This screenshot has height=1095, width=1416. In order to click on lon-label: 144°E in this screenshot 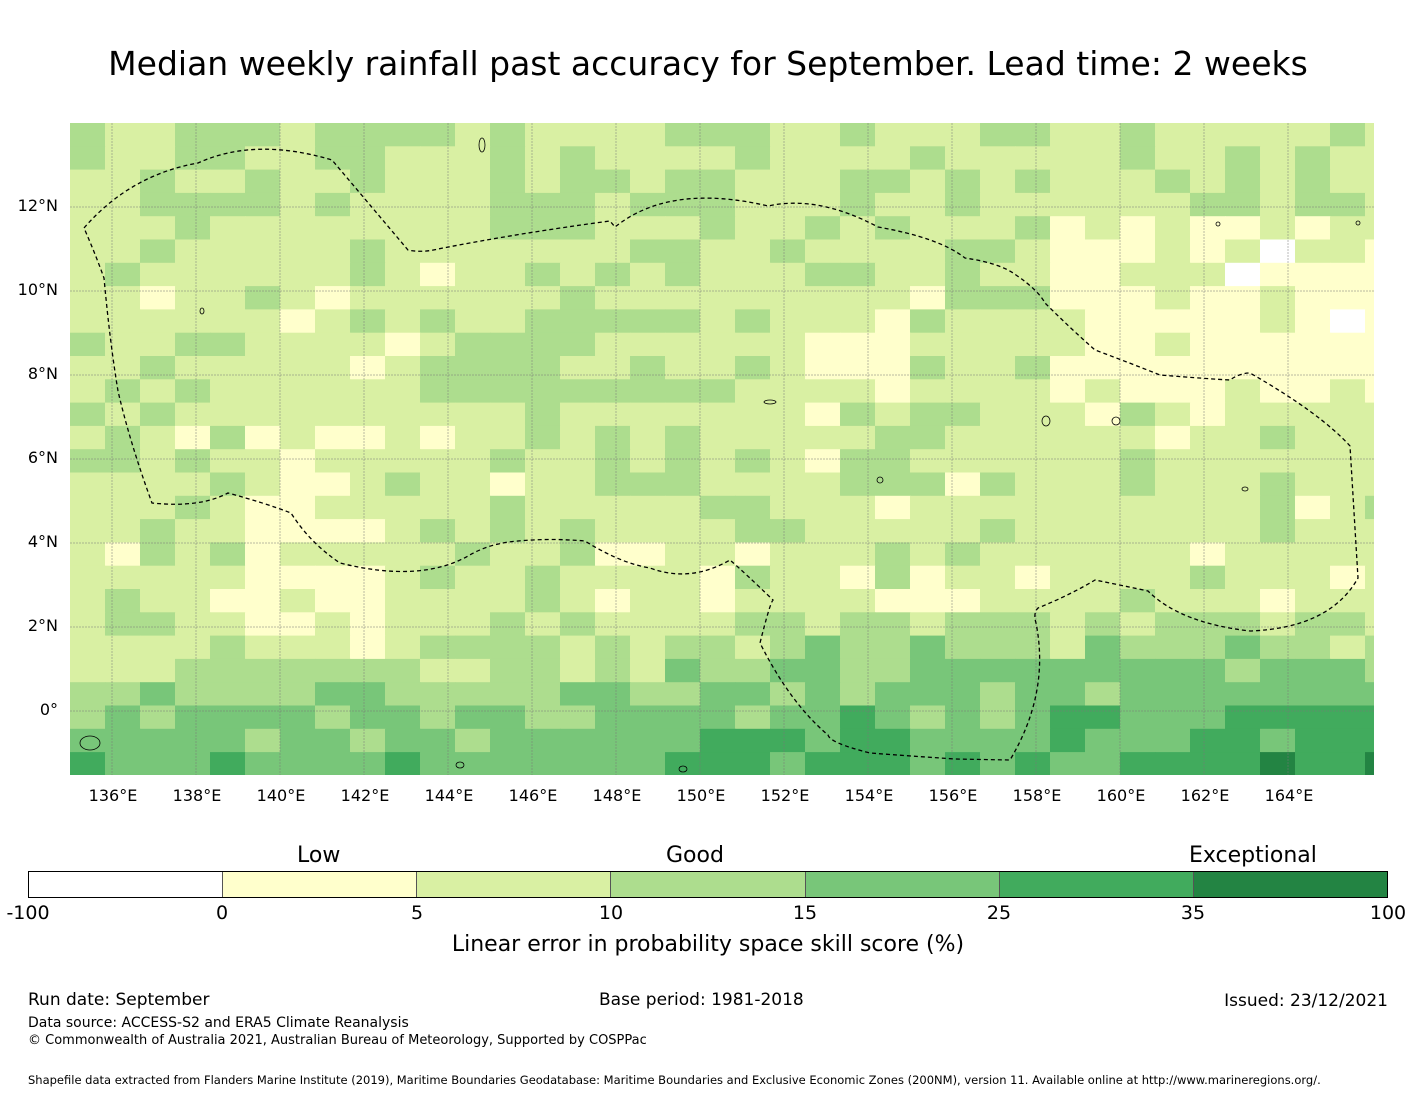, I will do `click(449, 795)`.